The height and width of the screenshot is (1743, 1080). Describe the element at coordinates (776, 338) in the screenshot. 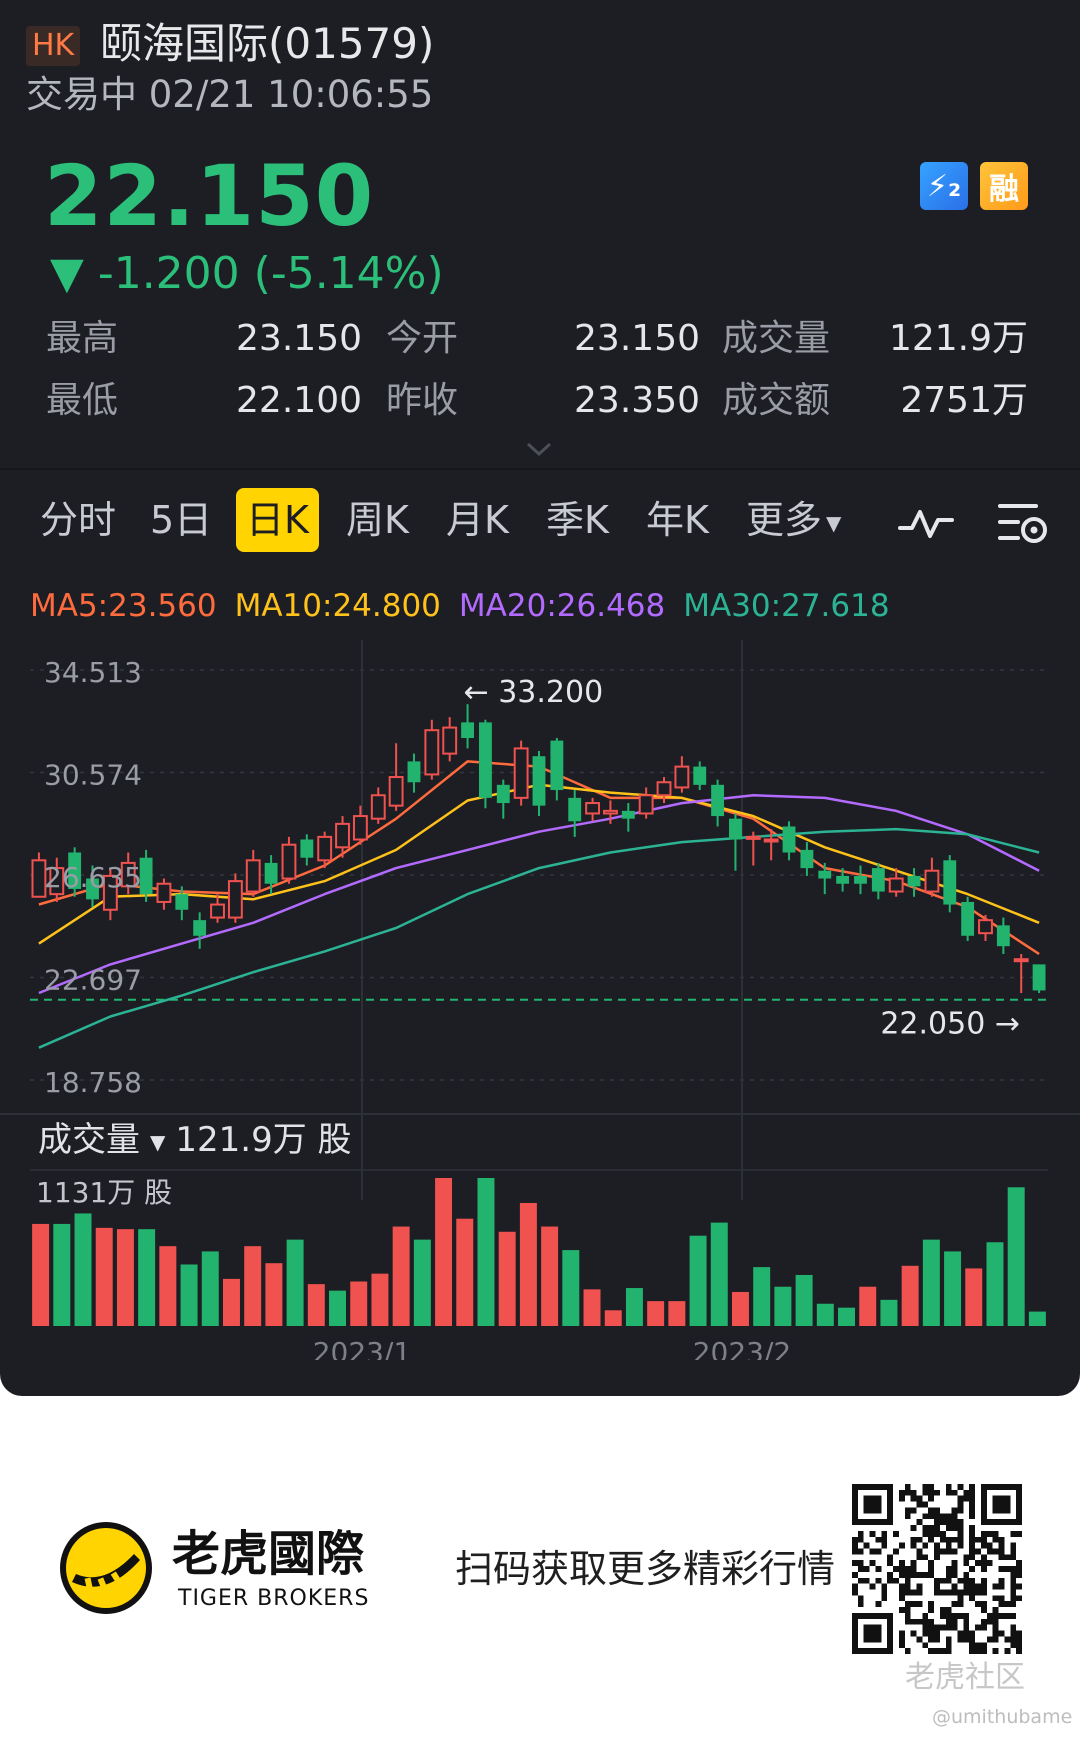

I see `volume-label: 成交量` at that location.